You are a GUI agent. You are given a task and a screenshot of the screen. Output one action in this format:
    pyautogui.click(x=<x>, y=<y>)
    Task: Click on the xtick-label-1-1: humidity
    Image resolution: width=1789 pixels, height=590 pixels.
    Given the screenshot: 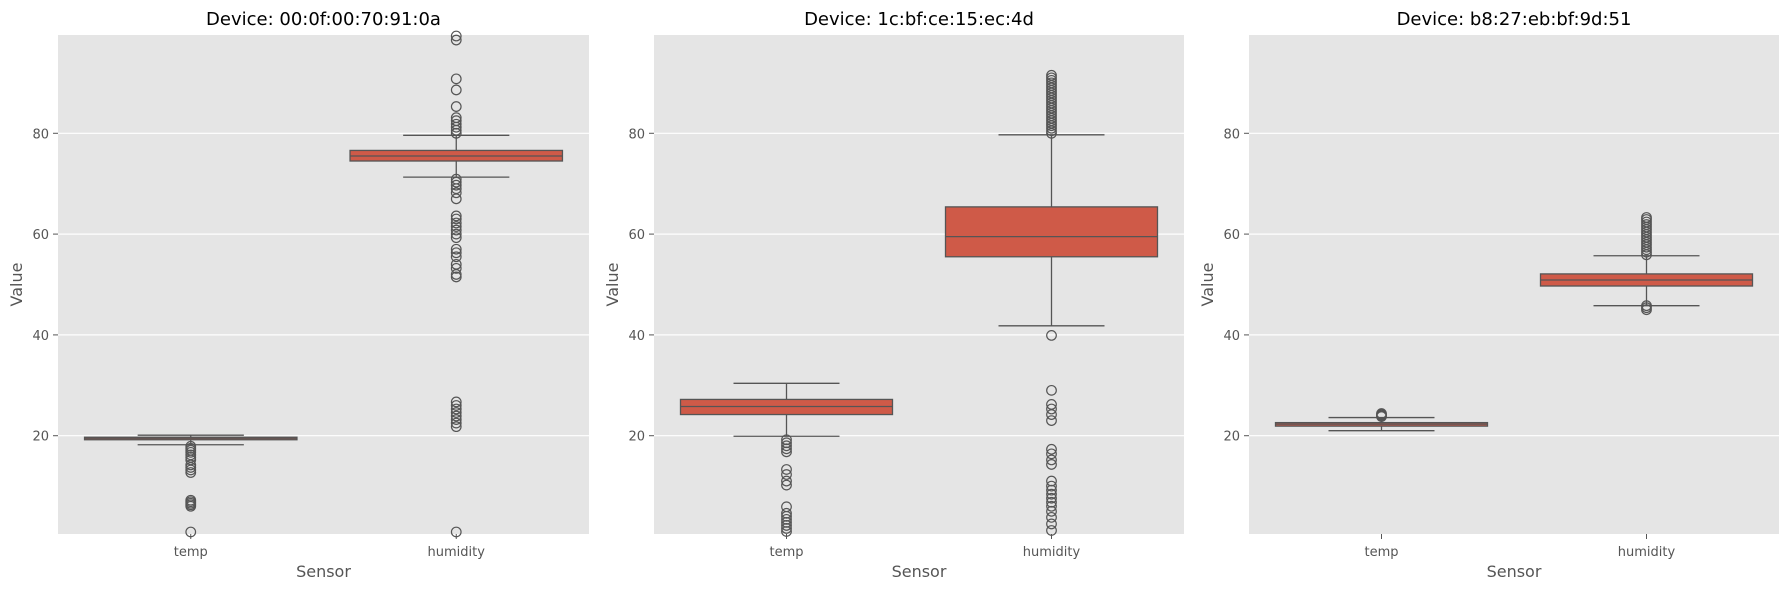 What is the action you would take?
    pyautogui.click(x=1052, y=552)
    